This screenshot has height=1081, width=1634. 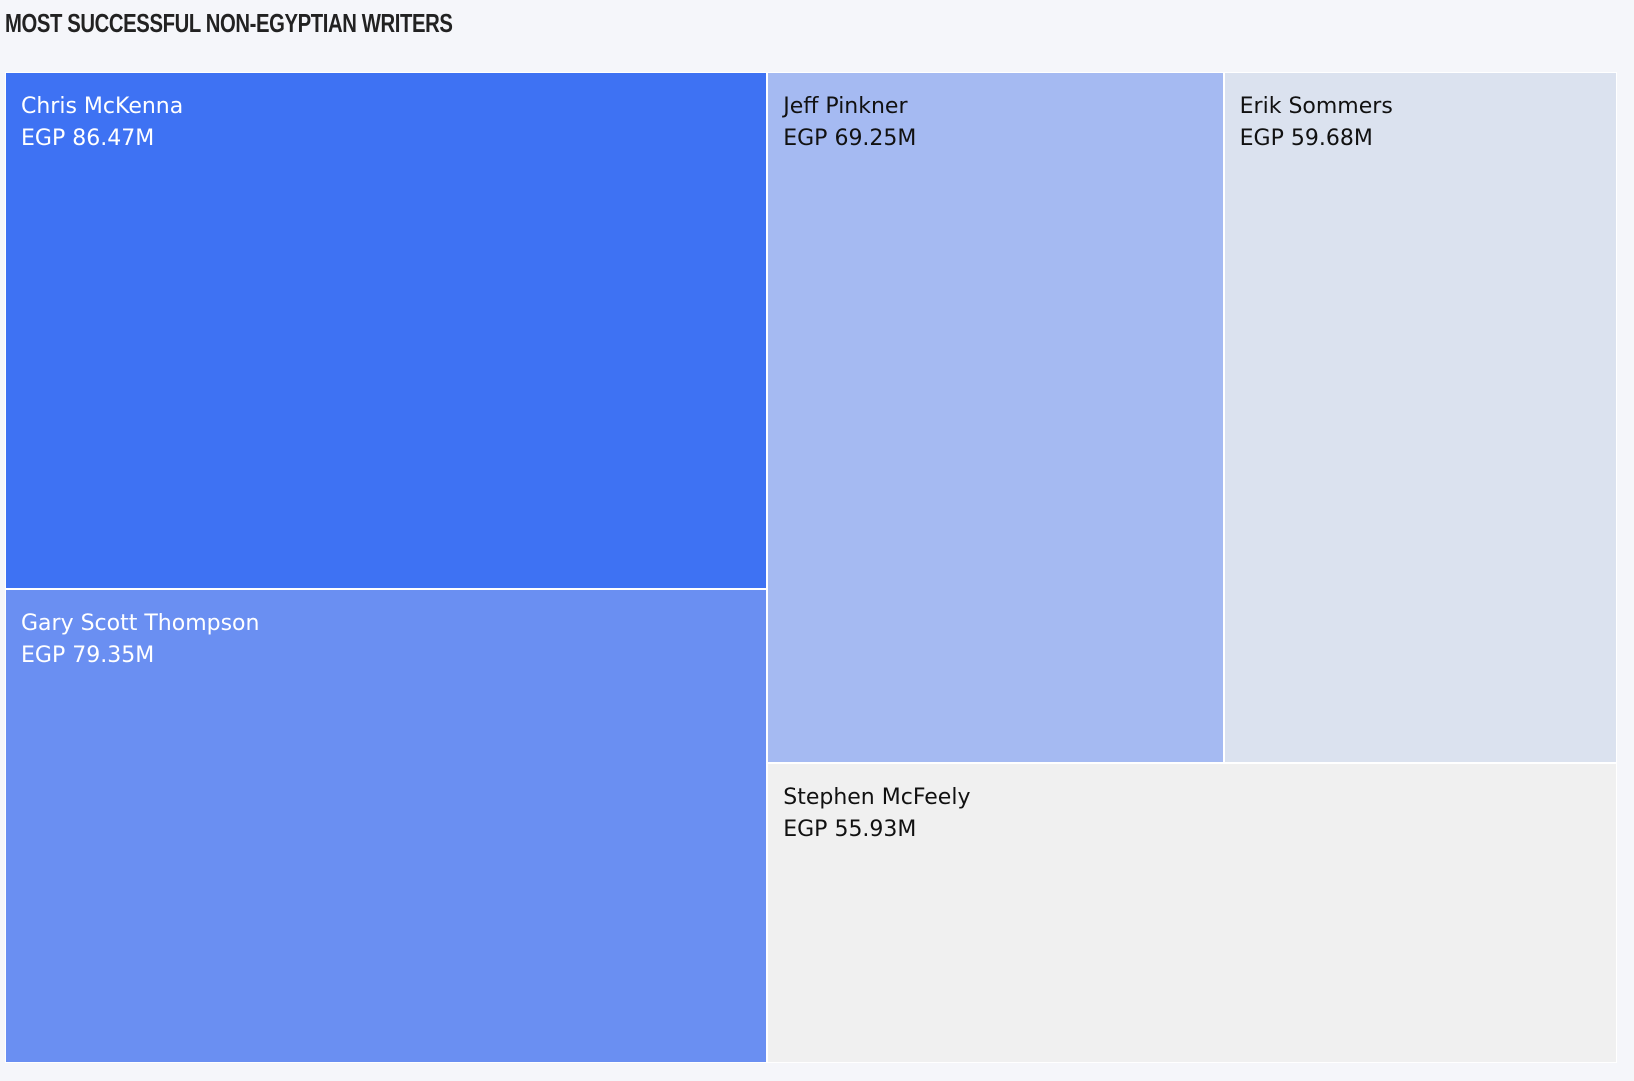 What do you see at coordinates (876, 830) in the screenshot?
I see `tile-value: EGP 55.93M` at bounding box center [876, 830].